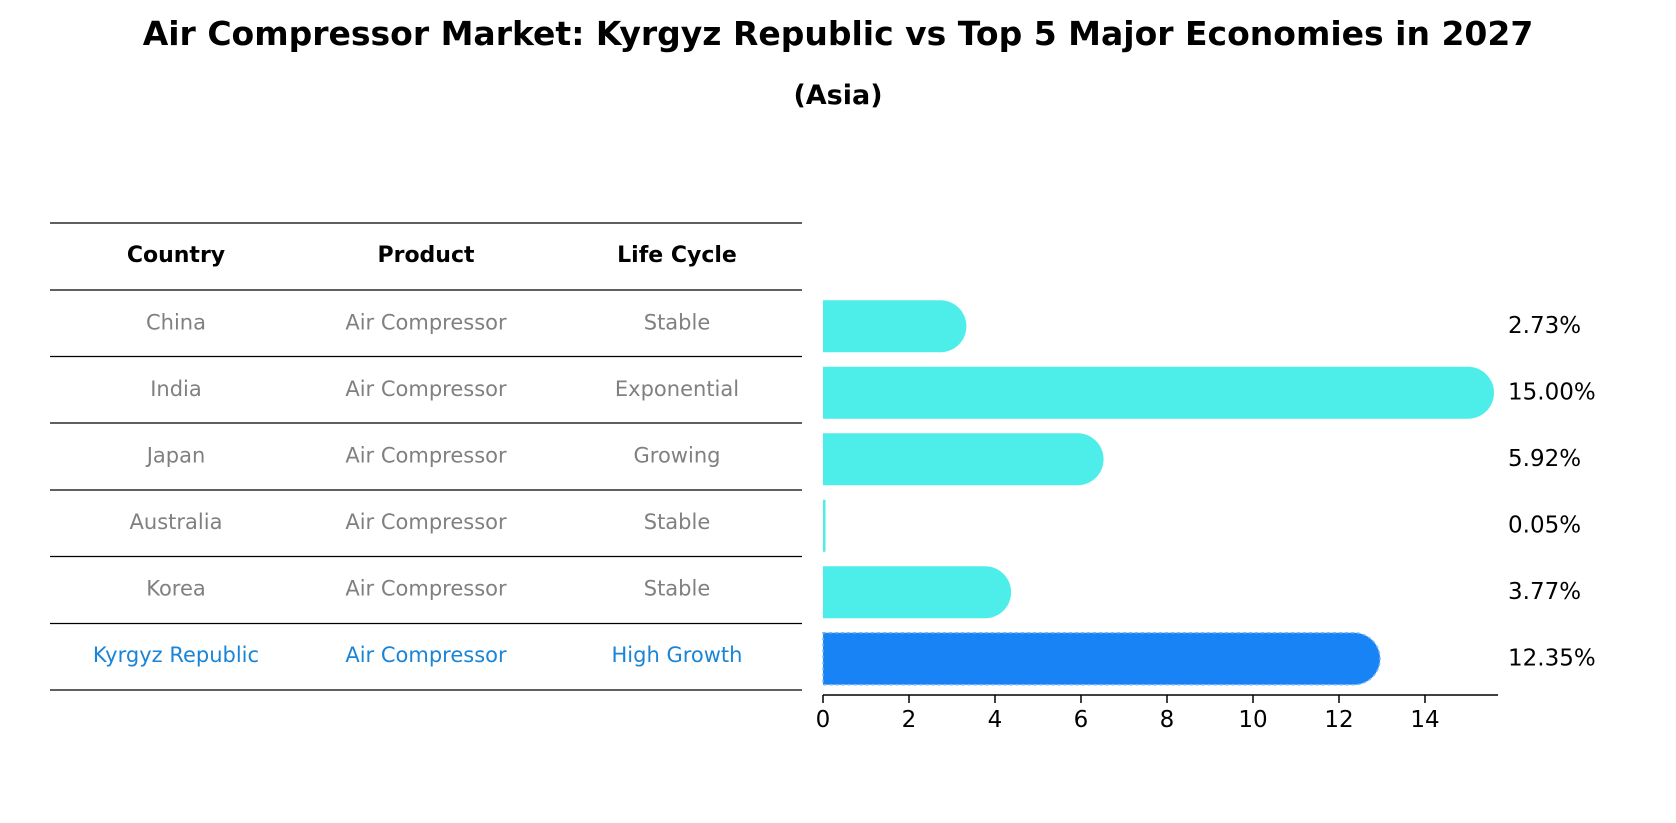 The height and width of the screenshot is (823, 1676). Describe the element at coordinates (909, 720) in the screenshot. I see `x-tick-label: 2` at that location.